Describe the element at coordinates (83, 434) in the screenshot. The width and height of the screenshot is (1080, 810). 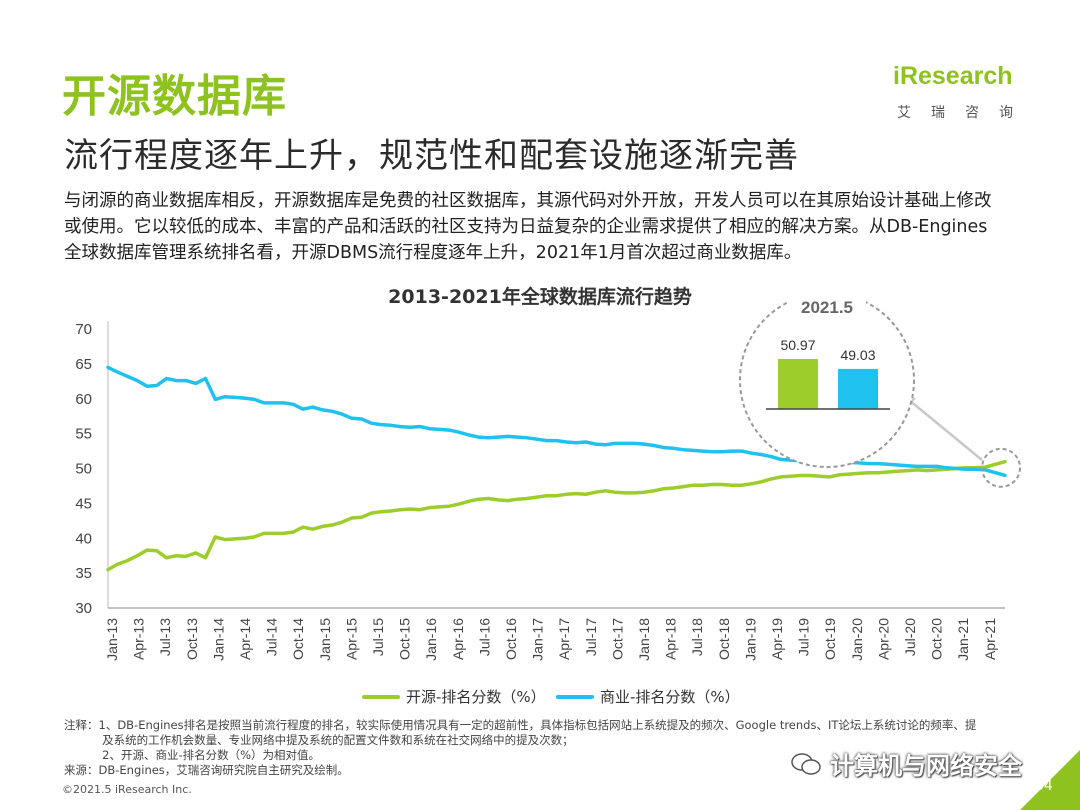
I see `y-tick-label: 55` at that location.